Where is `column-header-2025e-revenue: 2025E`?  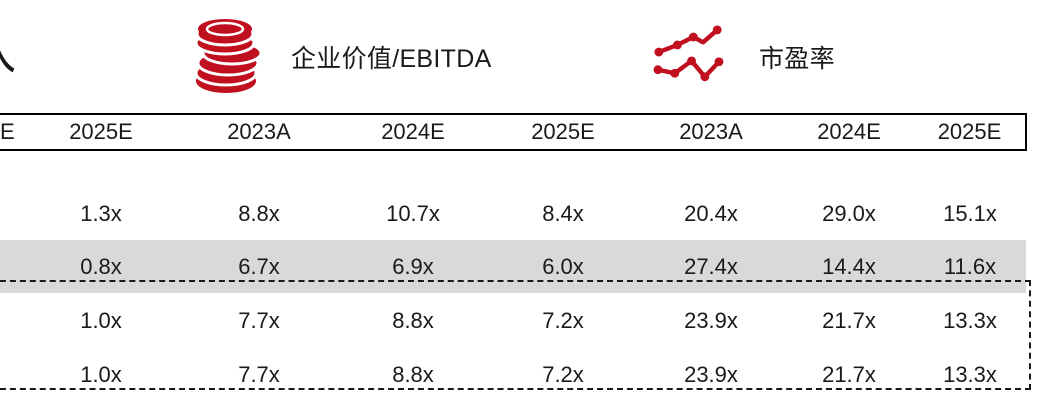
column-header-2025e-revenue: 2025E is located at coordinates (101, 132).